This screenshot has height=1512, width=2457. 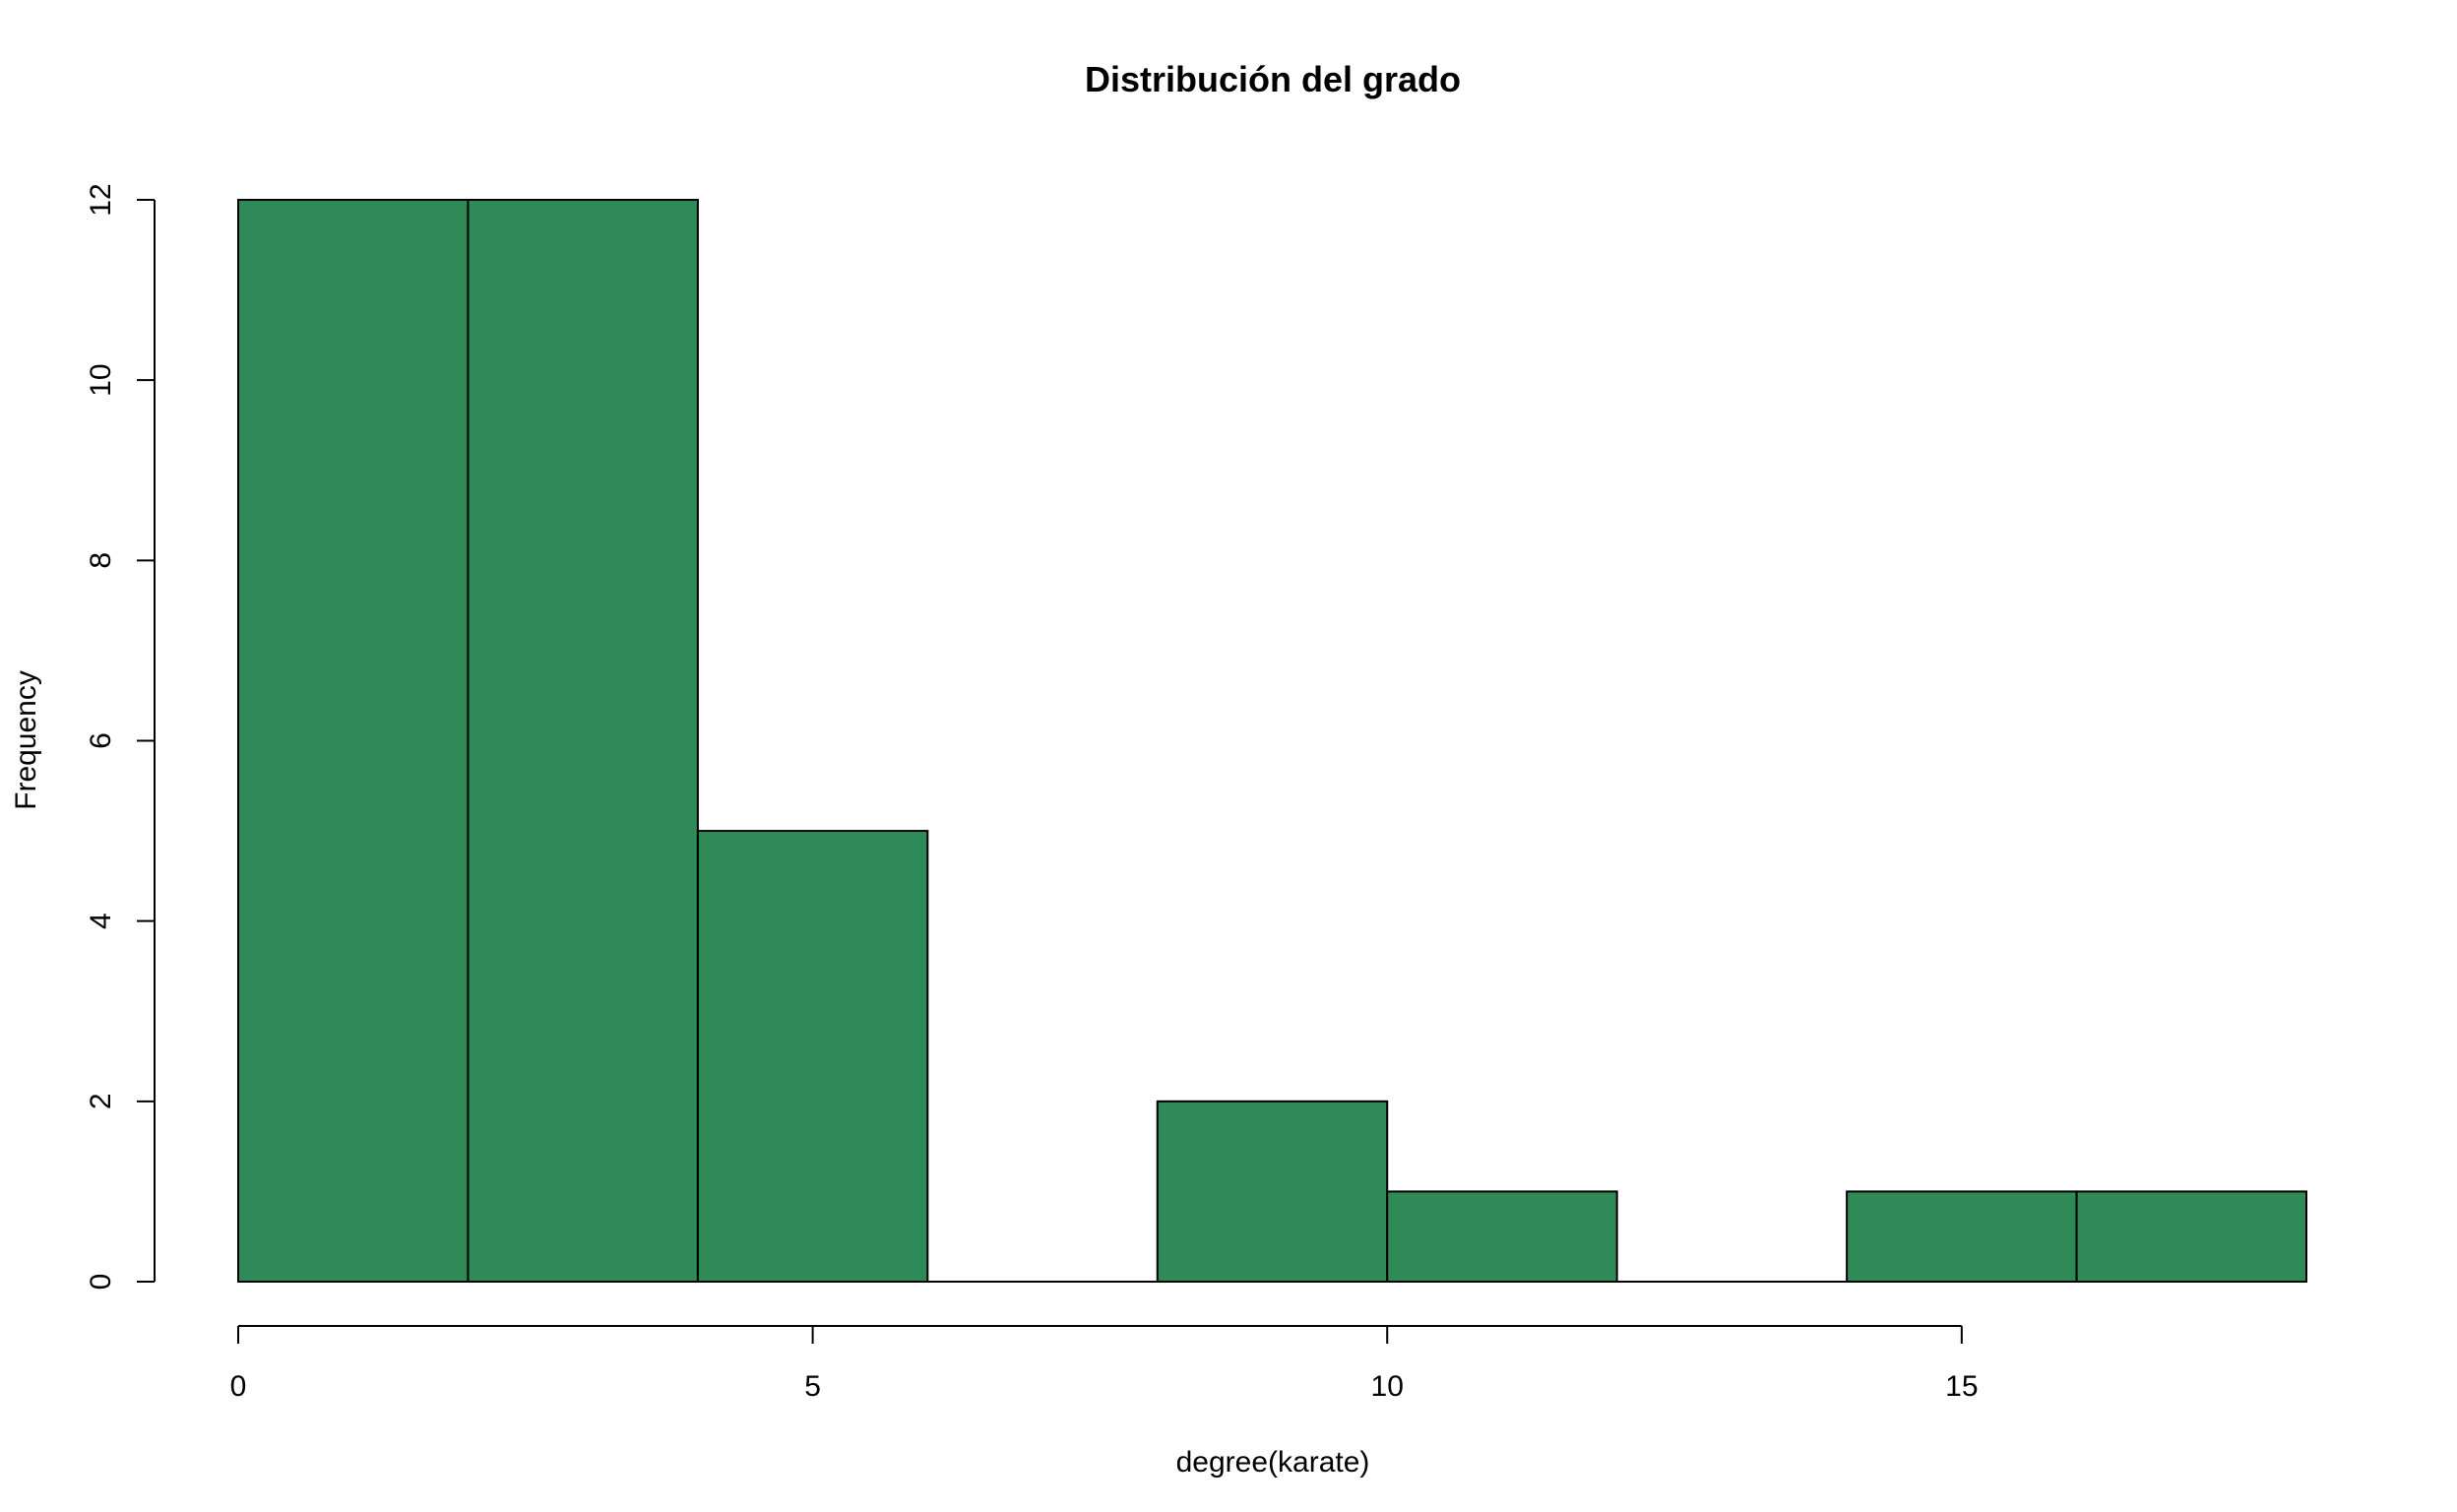 What do you see at coordinates (1961, 1386) in the screenshot?
I see `x-tick-label: 15` at bounding box center [1961, 1386].